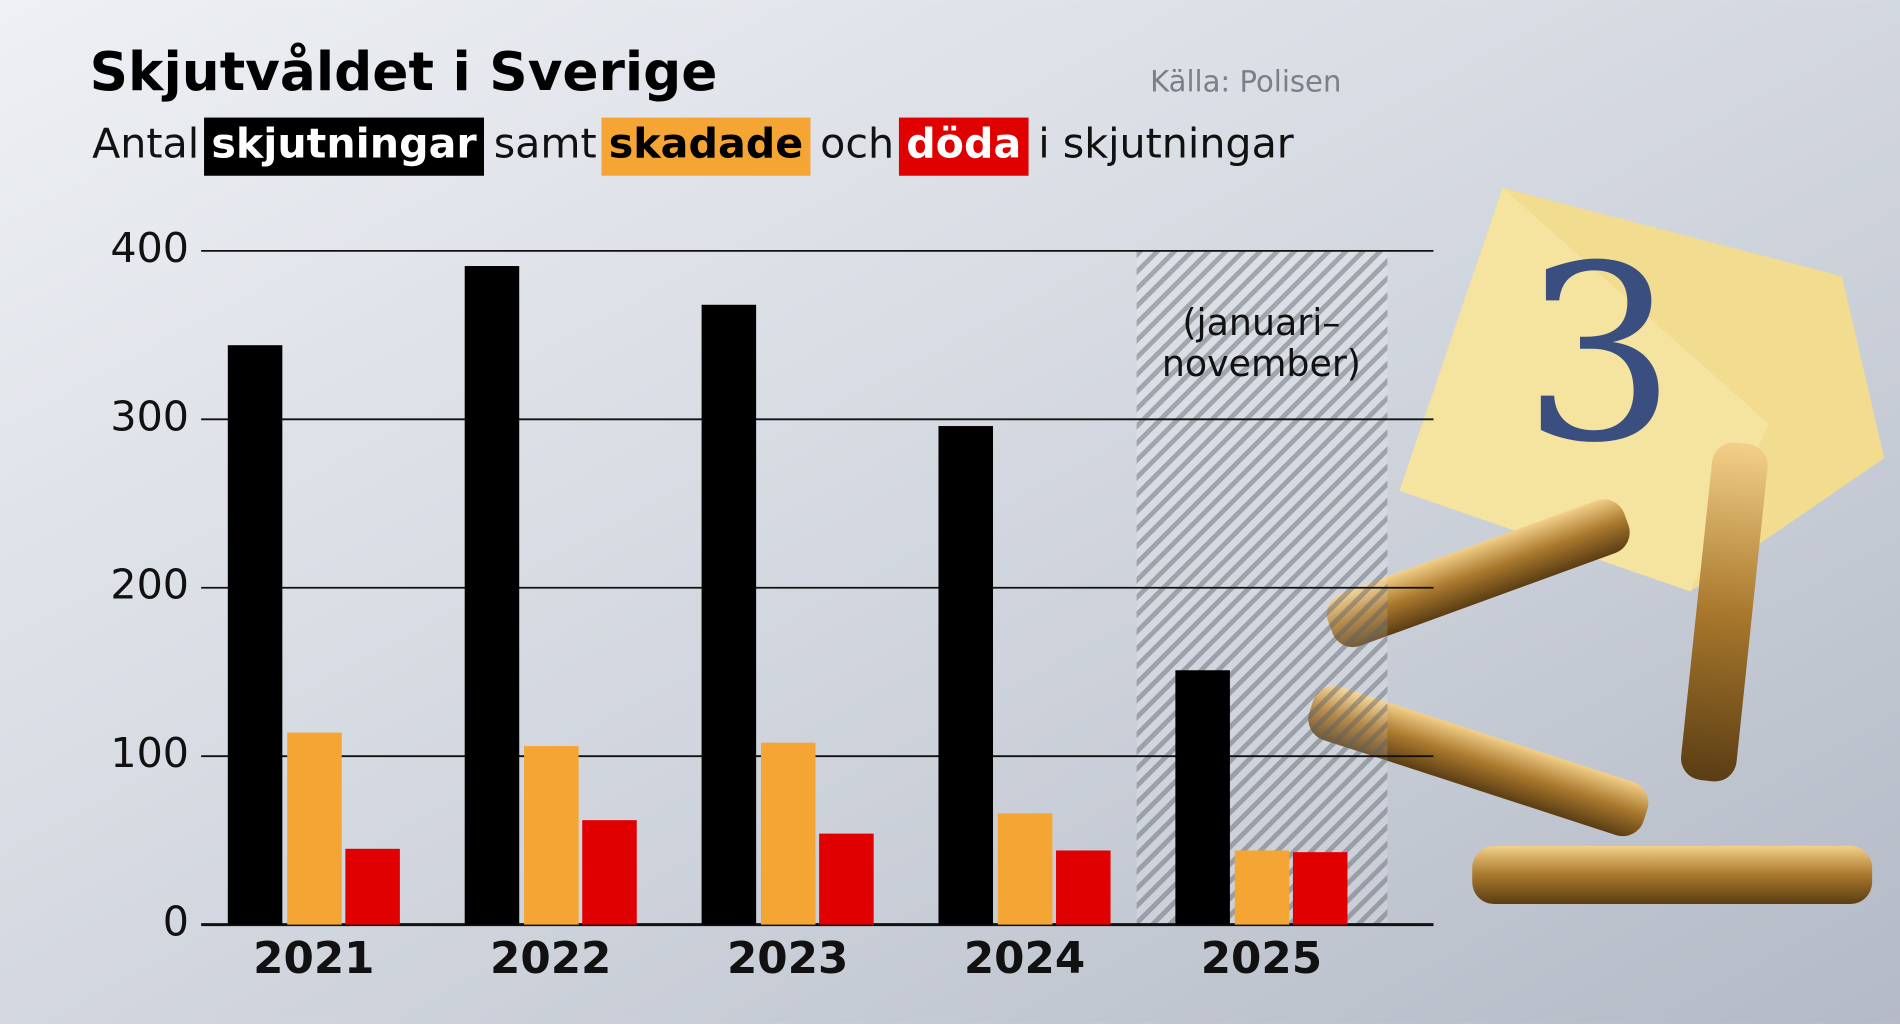 This screenshot has width=1900, height=1028. I want to click on subtitle-word: i skjutningar, so click(1166, 144).